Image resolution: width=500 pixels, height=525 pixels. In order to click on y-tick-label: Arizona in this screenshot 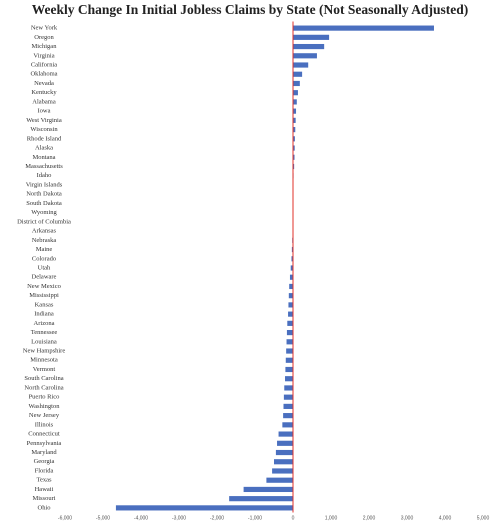, I will do `click(44, 323)`.